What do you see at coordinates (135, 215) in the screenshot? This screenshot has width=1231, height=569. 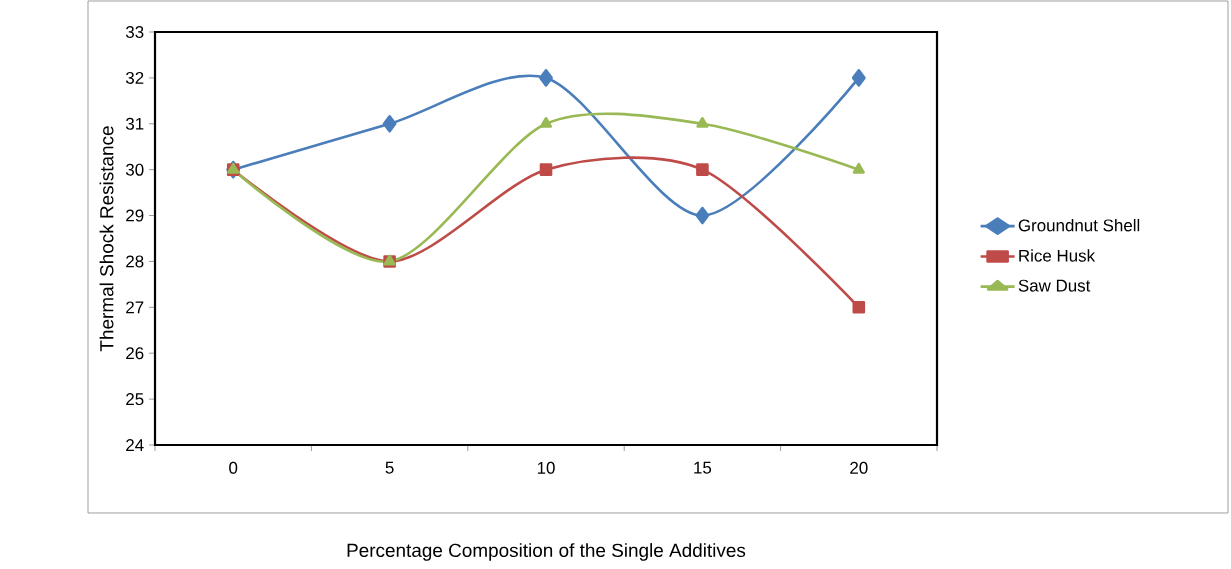 I see `y-tick-label: 29` at bounding box center [135, 215].